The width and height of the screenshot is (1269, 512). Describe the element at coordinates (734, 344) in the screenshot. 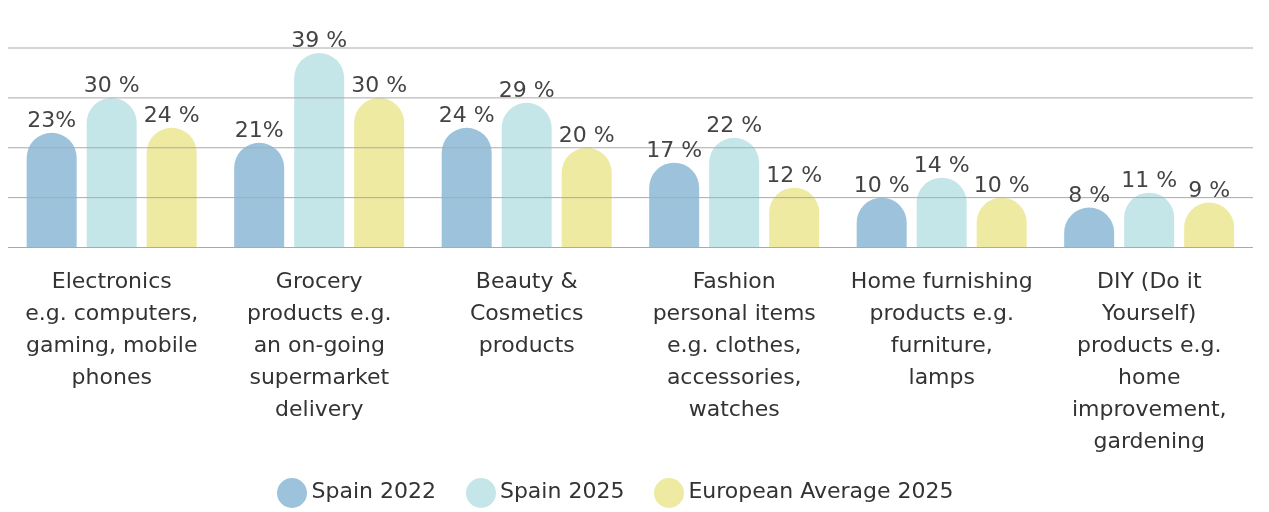

I see `x-tick-label: Fashion personal items e.g. clothes, accessories, watches` at that location.